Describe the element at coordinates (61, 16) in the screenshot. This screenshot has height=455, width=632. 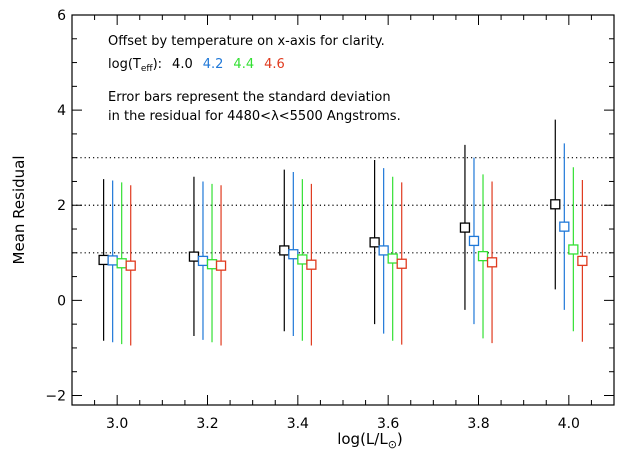
I see `y-tick-label: 6` at that location.